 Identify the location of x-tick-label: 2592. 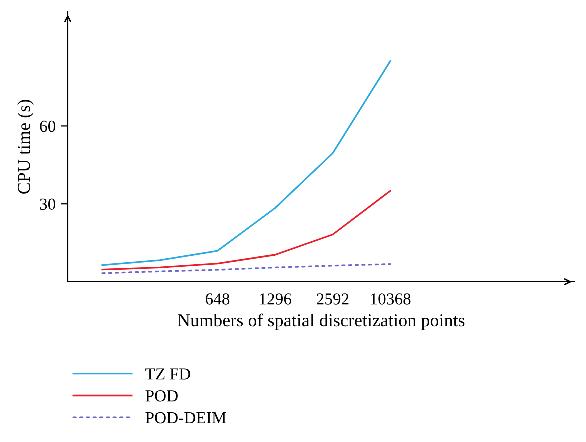
(333, 299).